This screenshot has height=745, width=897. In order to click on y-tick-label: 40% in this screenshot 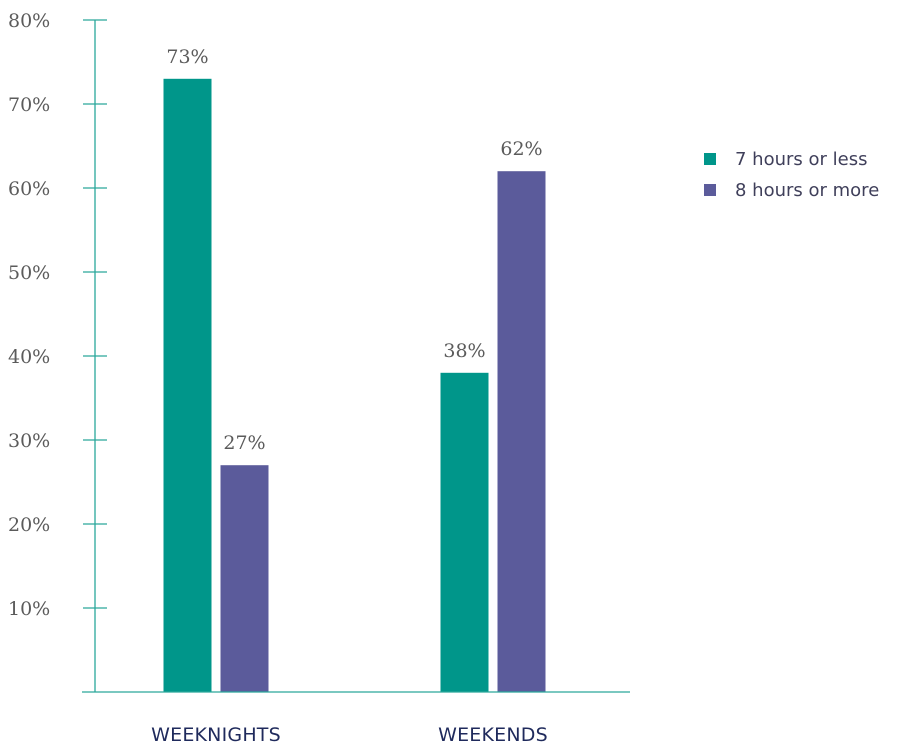, I will do `click(29, 357)`.